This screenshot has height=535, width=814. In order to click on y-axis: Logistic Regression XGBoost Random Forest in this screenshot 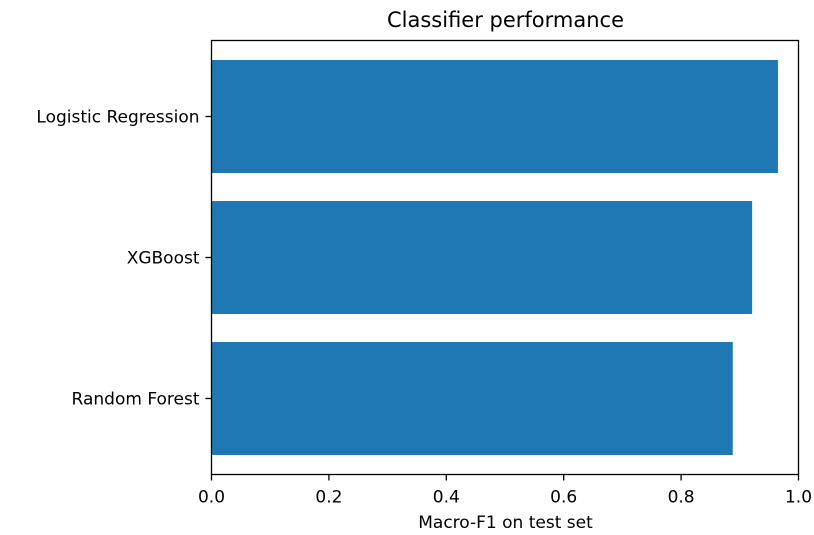, I will do `click(124, 259)`.